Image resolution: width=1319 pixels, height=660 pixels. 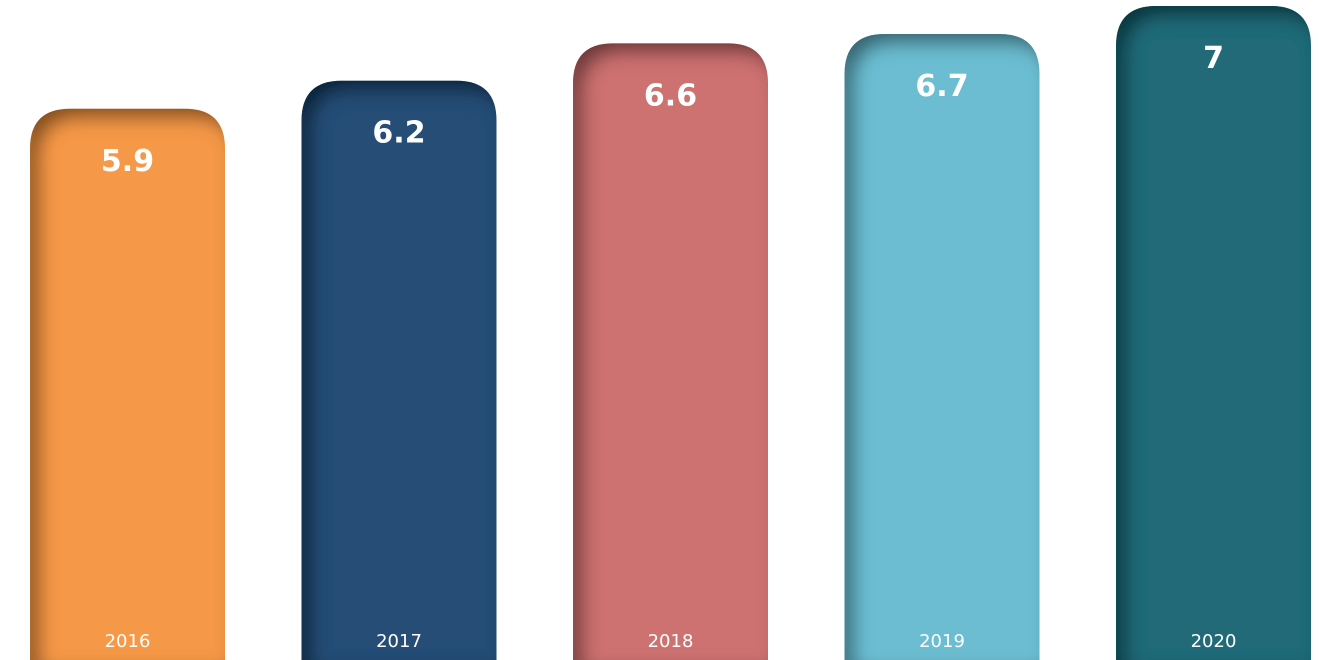 I want to click on value-label: 6.2, so click(x=398, y=133).